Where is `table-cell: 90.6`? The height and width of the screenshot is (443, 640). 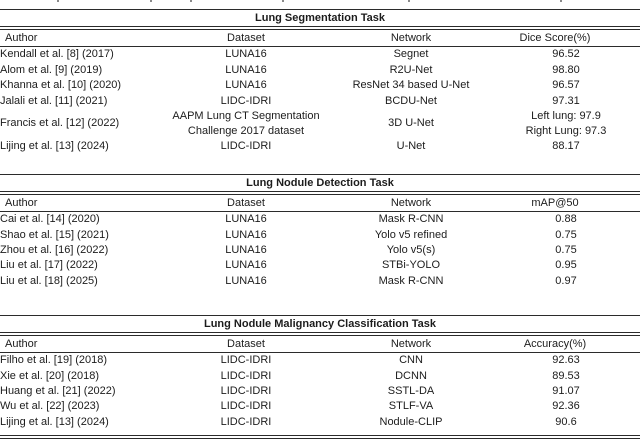
table-cell: 90.6 is located at coordinates (566, 421).